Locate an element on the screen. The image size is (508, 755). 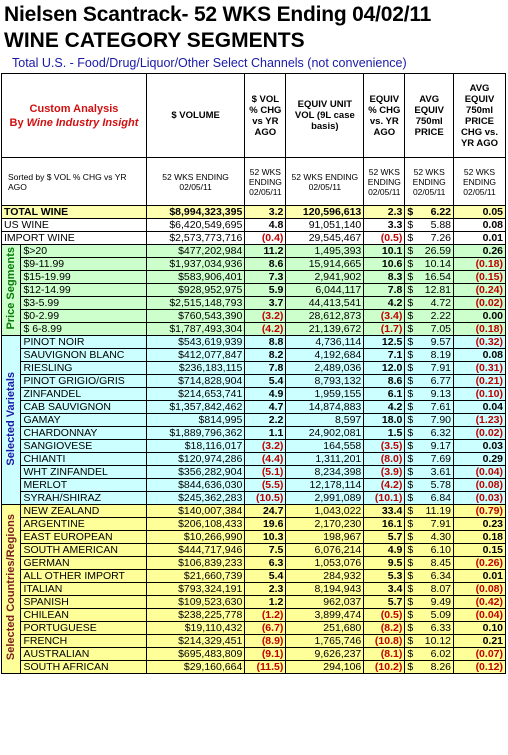
dollar-volume: $19,110,432 is located at coordinates (195, 628).